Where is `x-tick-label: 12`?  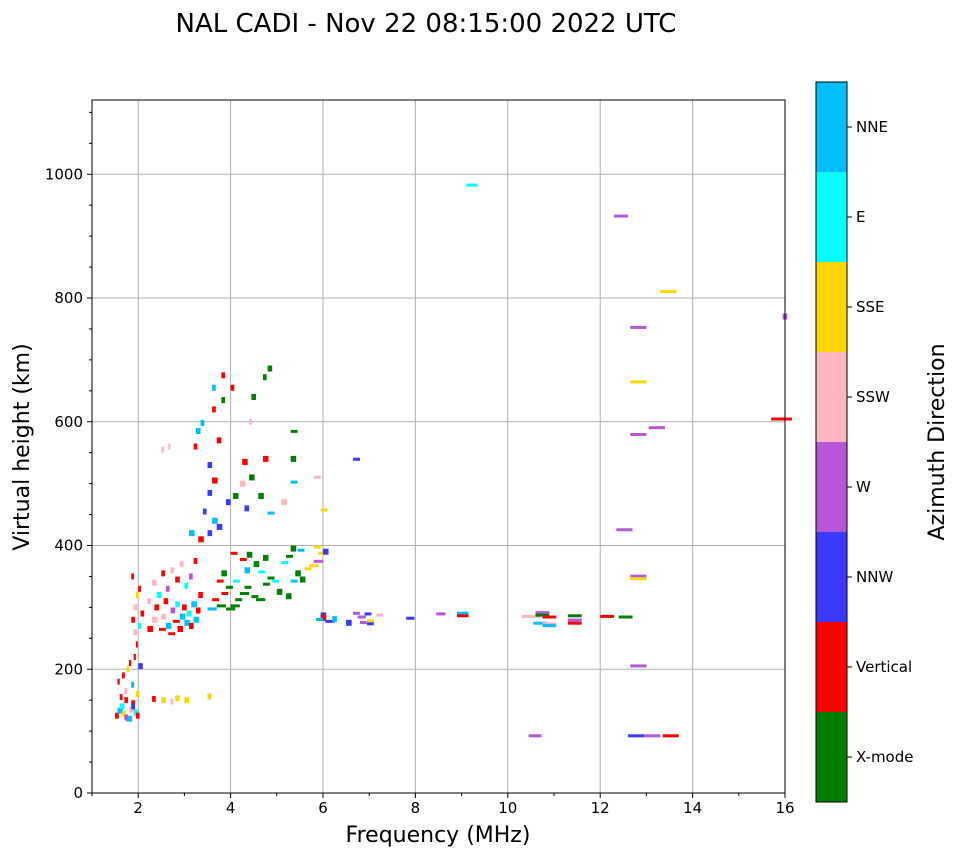
x-tick-label: 12 is located at coordinates (600, 808).